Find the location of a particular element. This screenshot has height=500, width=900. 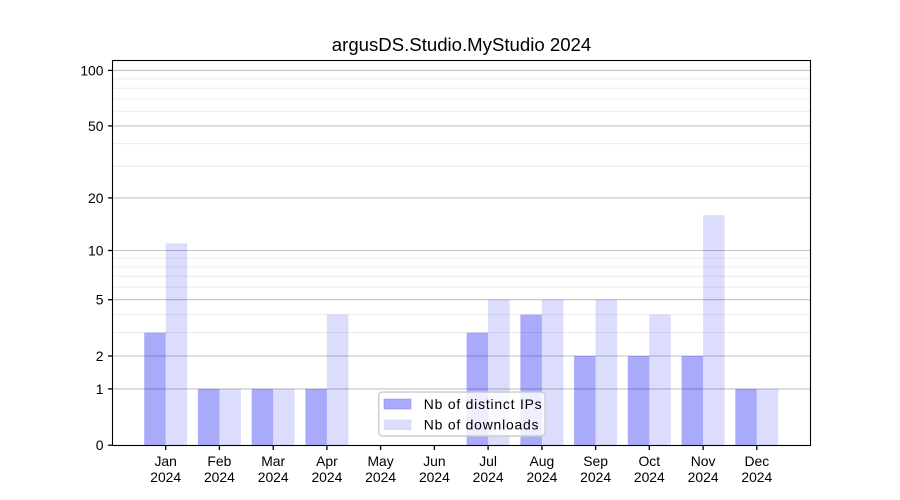

svg-text: Jul is located at coordinates (488, 461).